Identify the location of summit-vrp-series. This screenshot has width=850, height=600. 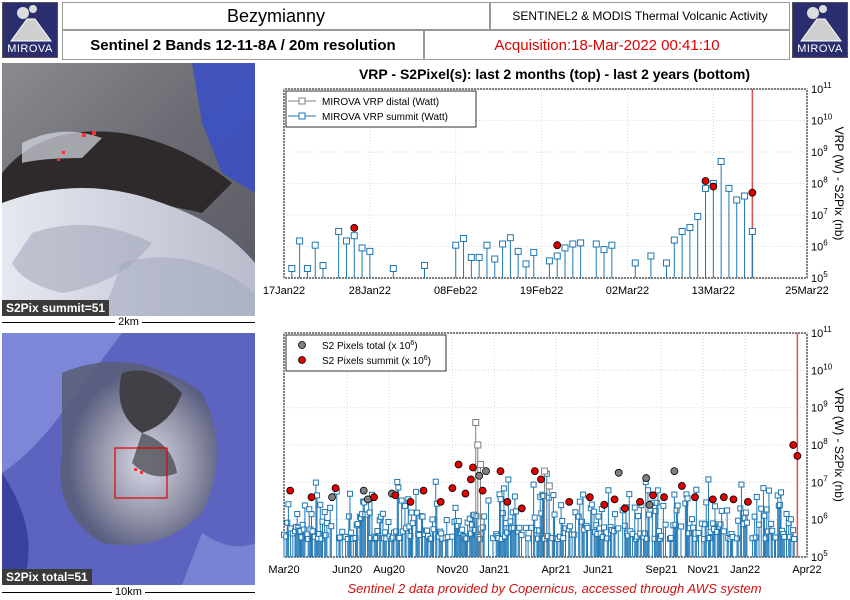
(522, 217).